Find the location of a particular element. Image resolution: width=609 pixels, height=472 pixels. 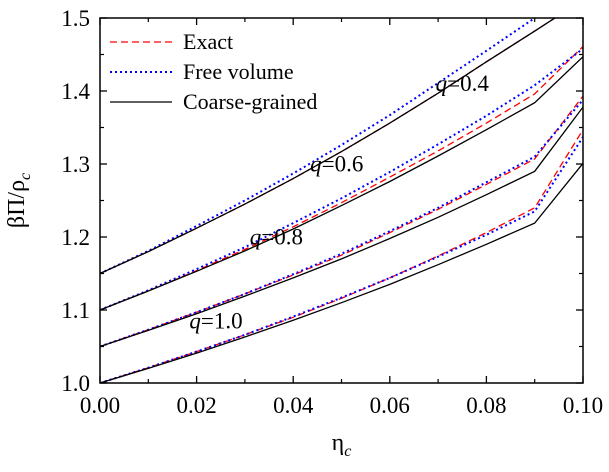

curve-annotation: q=0.8 is located at coordinates (276, 236).